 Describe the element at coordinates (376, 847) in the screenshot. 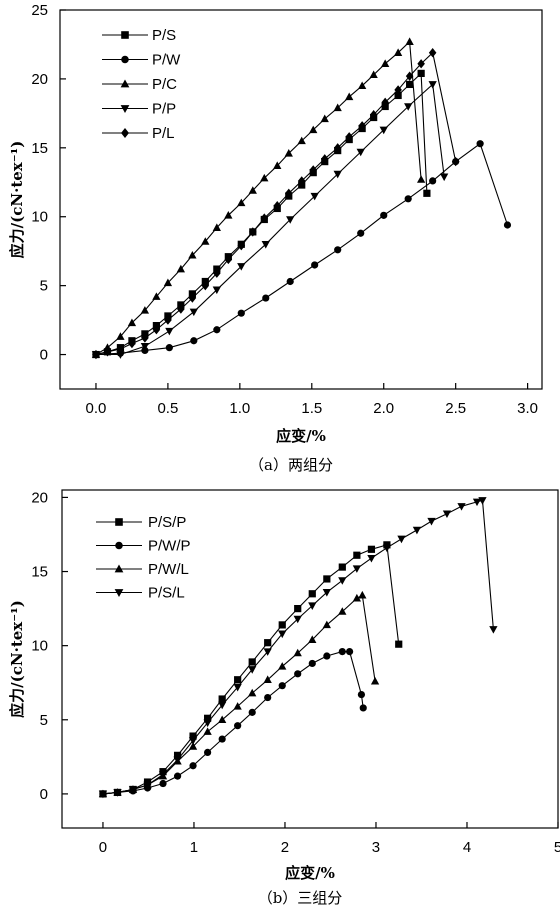

I see `x-tick-label: 3` at that location.